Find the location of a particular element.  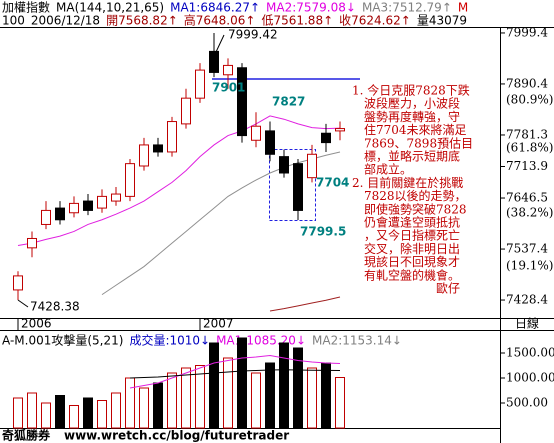

header-item: 量43079 is located at coordinates (442, 21).